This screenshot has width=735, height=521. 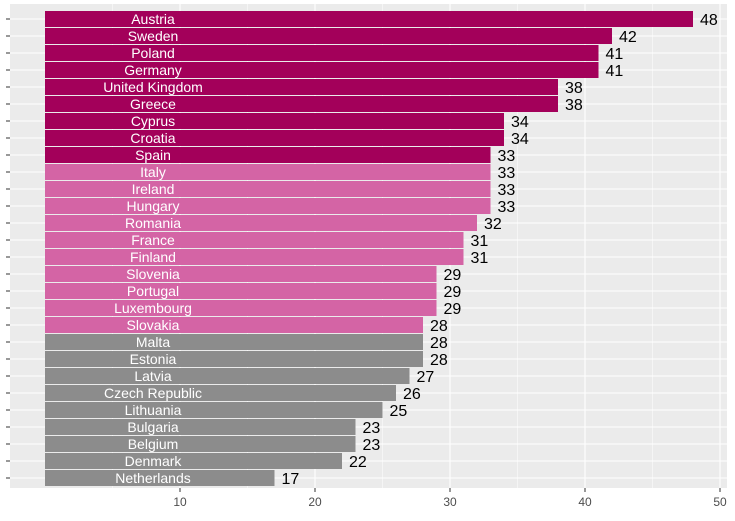 I want to click on bar-luxembourg, so click(x=241, y=308).